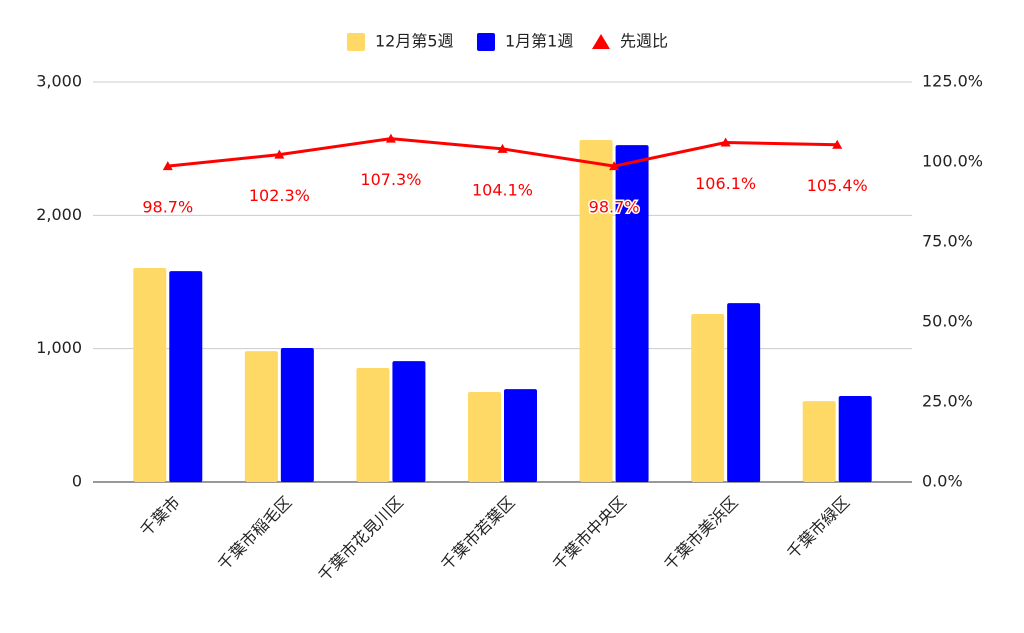 The width and height of the screenshot is (1024, 633). What do you see at coordinates (502, 189) in the screenshot?
I see `value-label: 104.1%` at bounding box center [502, 189].